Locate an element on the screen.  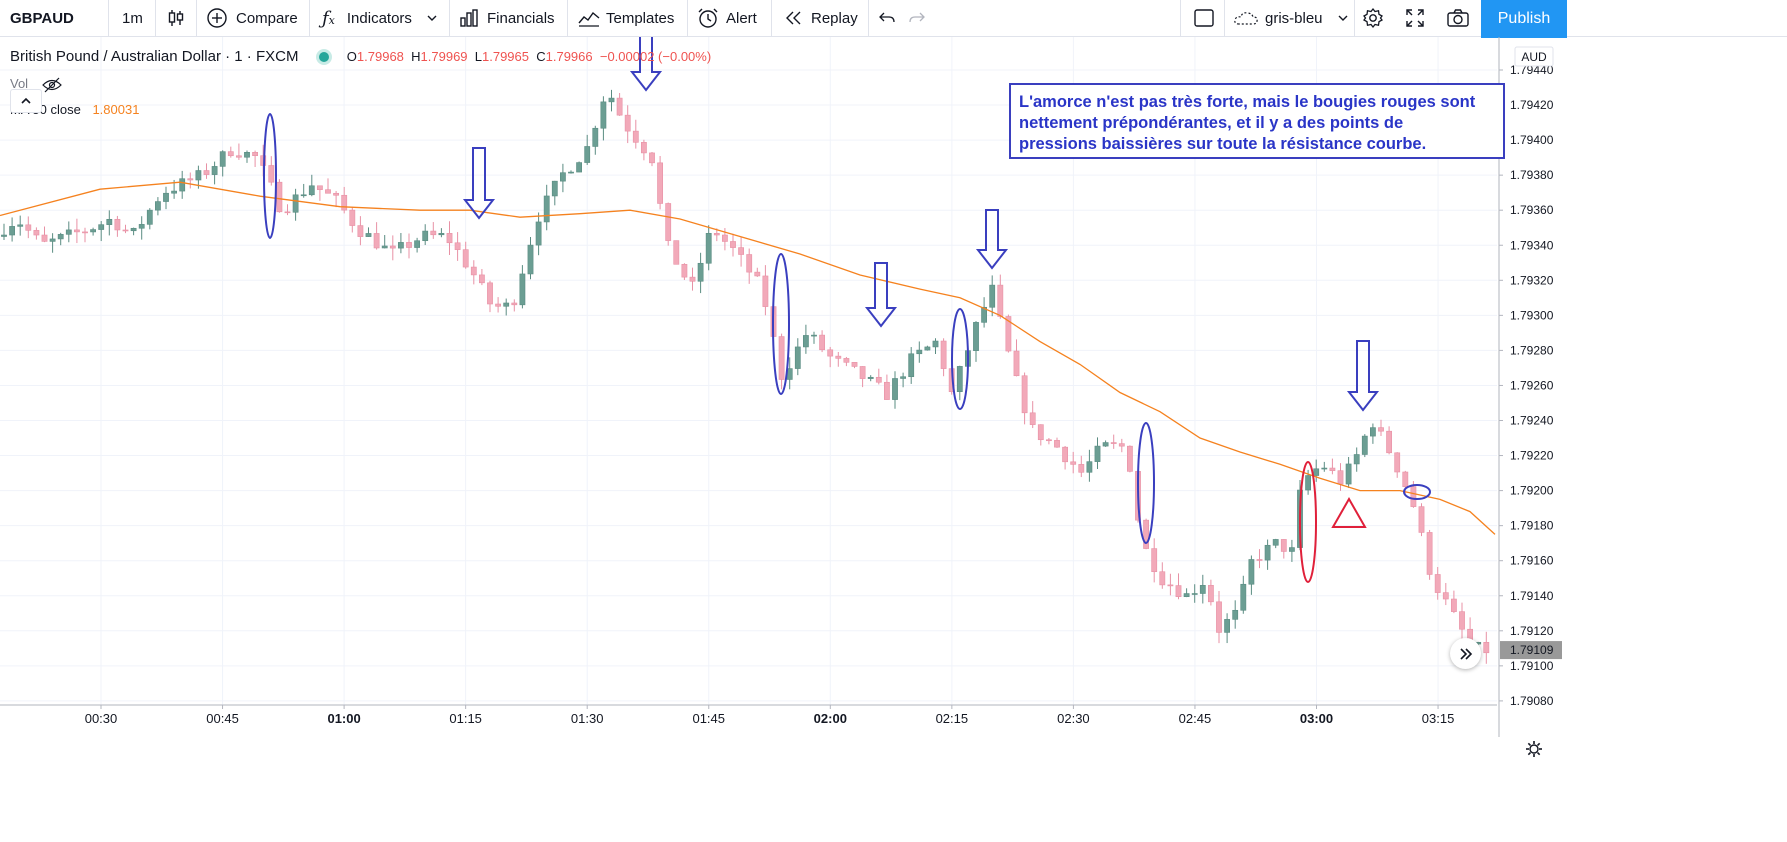
indicators-button: ƒx Indicators is located at coordinates (380, 18).